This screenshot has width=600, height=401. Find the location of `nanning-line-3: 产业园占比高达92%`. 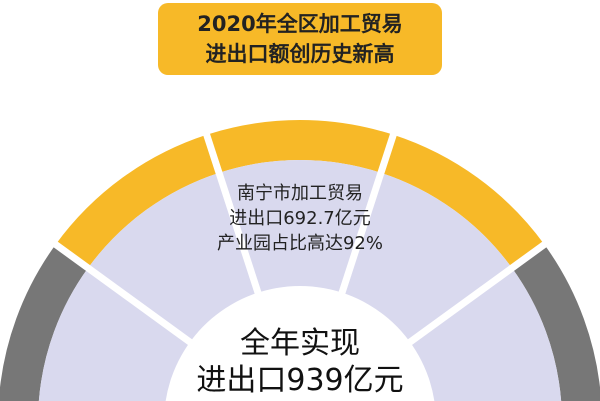

nanning-line-3: 产业园占比高达92% is located at coordinates (299, 243).